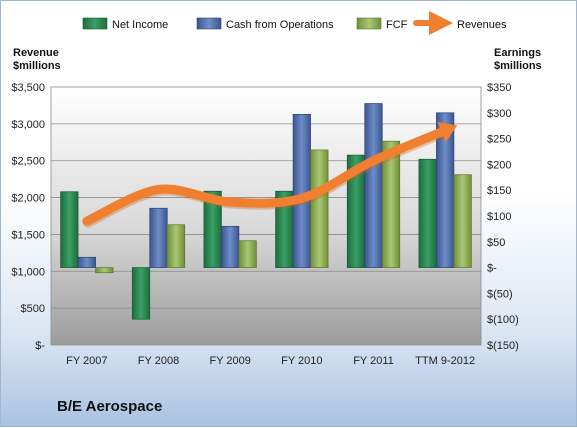 This screenshot has height=428, width=577. Describe the element at coordinates (28, 272) in the screenshot. I see `left-tick-label-2: $1,000` at that location.